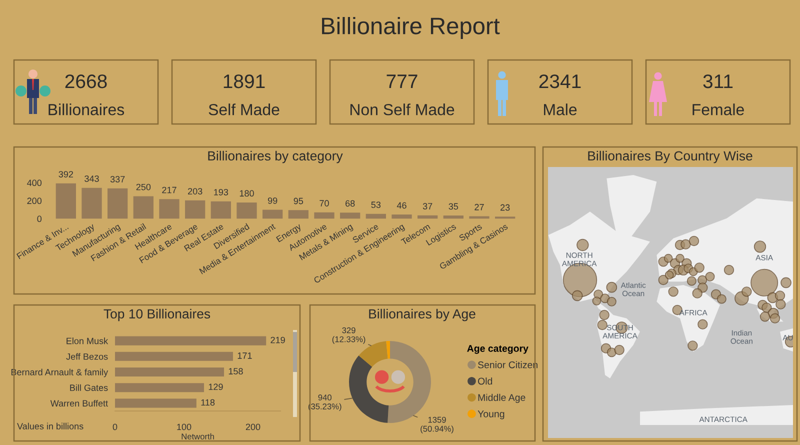 Image resolution: width=800 pixels, height=445 pixels. What do you see at coordinates (208, 402) in the screenshot?
I see `data-label: 118` at bounding box center [208, 402].